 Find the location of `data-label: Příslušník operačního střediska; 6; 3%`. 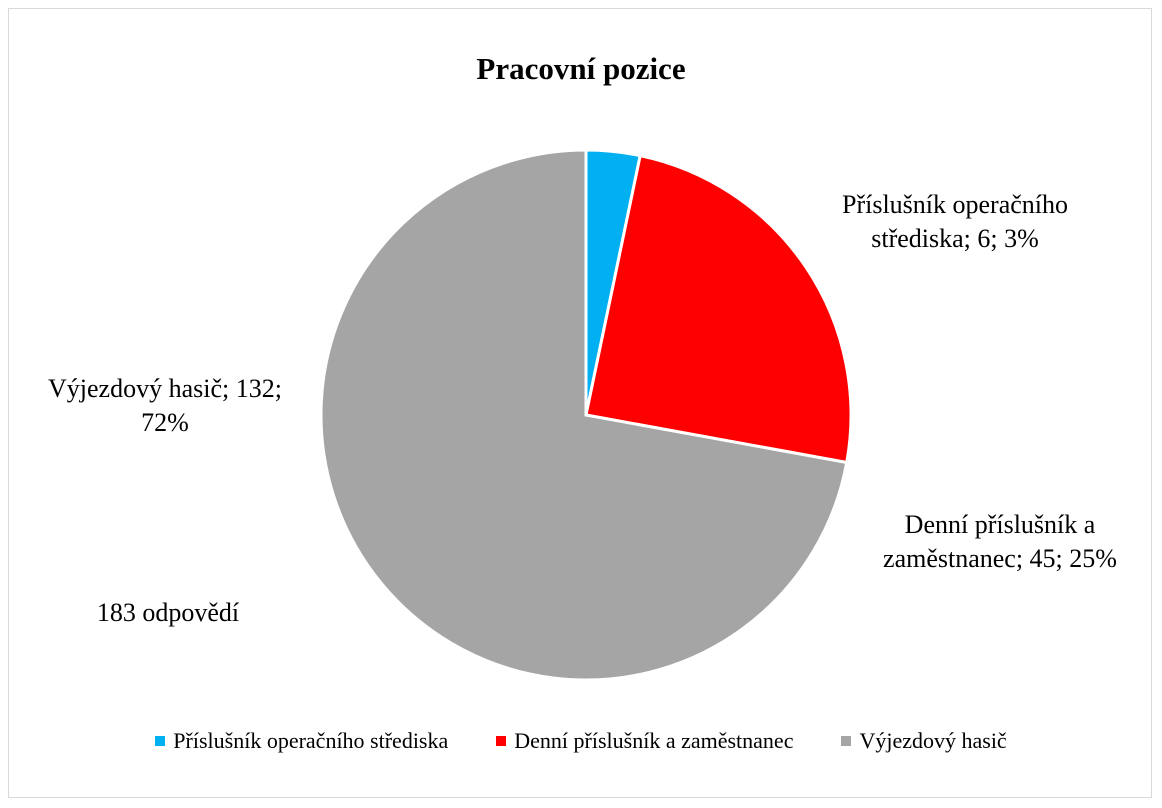

data-label: Příslušník operačního střediska; 6; 3% is located at coordinates (955, 221).